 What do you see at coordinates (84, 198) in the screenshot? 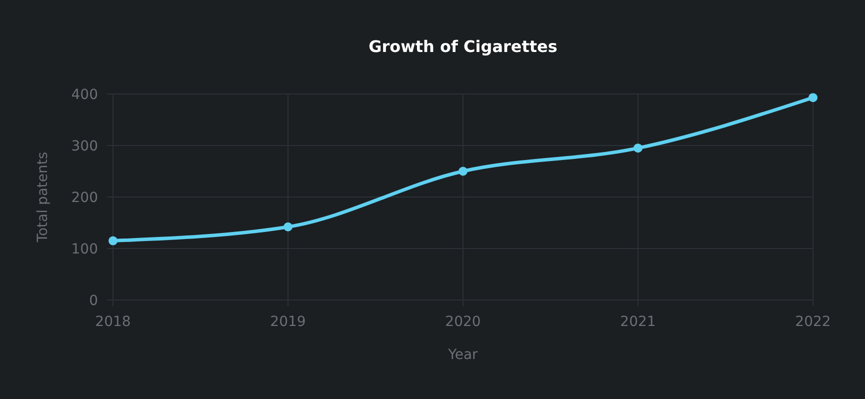
I see `y-tick-label: 200` at bounding box center [84, 198].